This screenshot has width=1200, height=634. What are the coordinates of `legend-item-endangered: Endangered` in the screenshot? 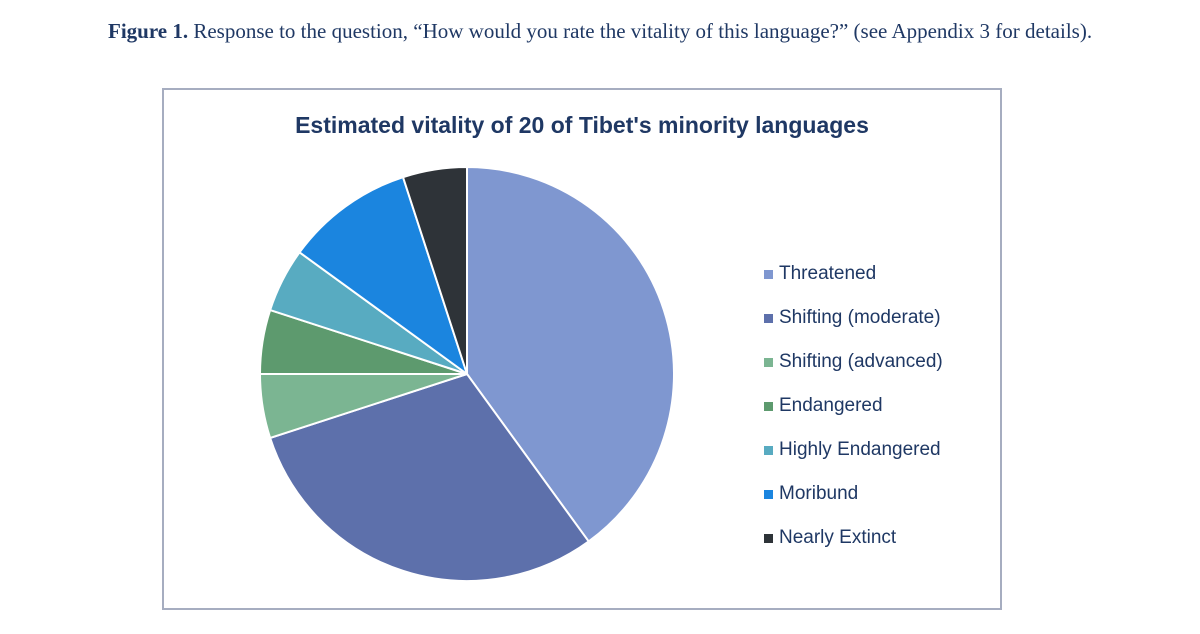 It's located at (853, 406).